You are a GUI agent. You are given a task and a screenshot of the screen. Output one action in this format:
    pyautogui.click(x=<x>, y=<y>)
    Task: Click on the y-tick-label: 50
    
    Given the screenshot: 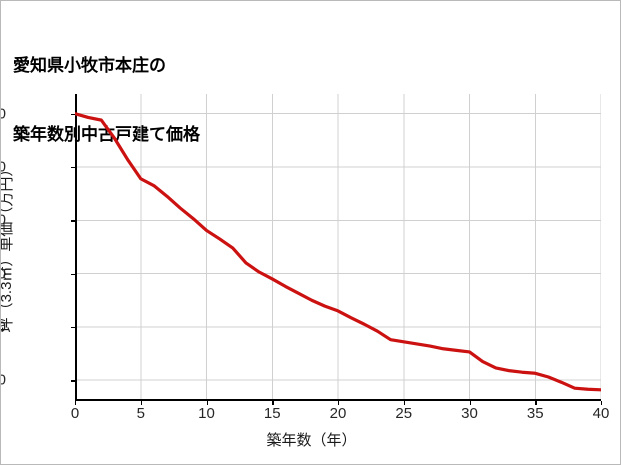 What is the action you would take?
    pyautogui.click(x=3, y=326)
    